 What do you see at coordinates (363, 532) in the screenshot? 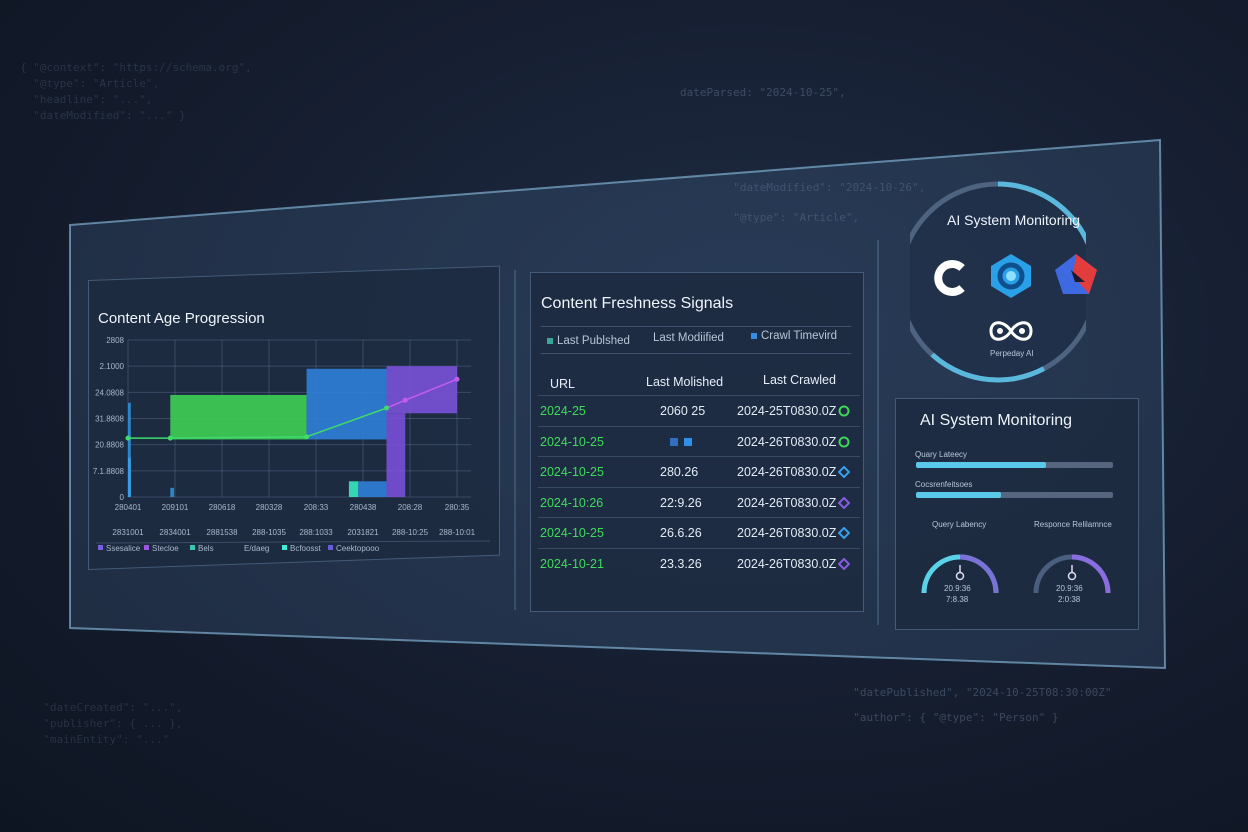
I see `x-tick-label: 2031821` at bounding box center [363, 532].